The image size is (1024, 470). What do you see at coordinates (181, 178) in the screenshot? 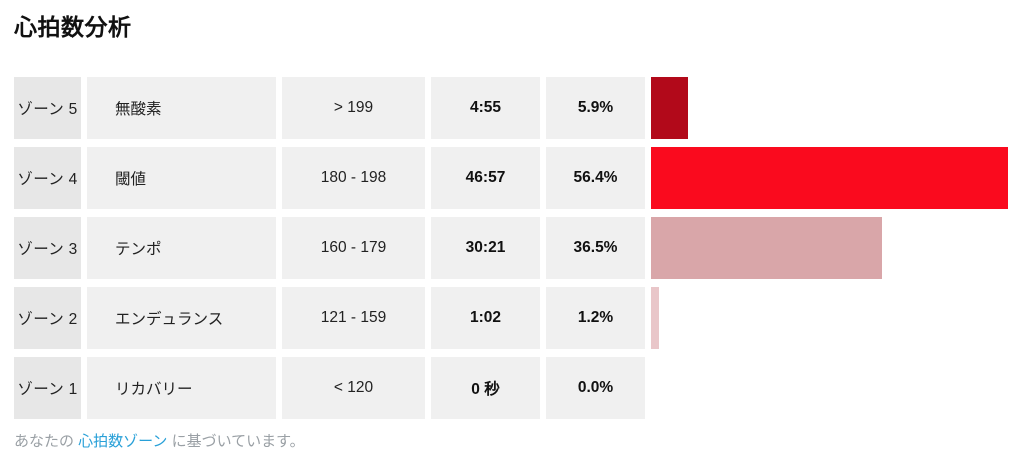
I see `zone-name-cell: 閾値` at bounding box center [181, 178].